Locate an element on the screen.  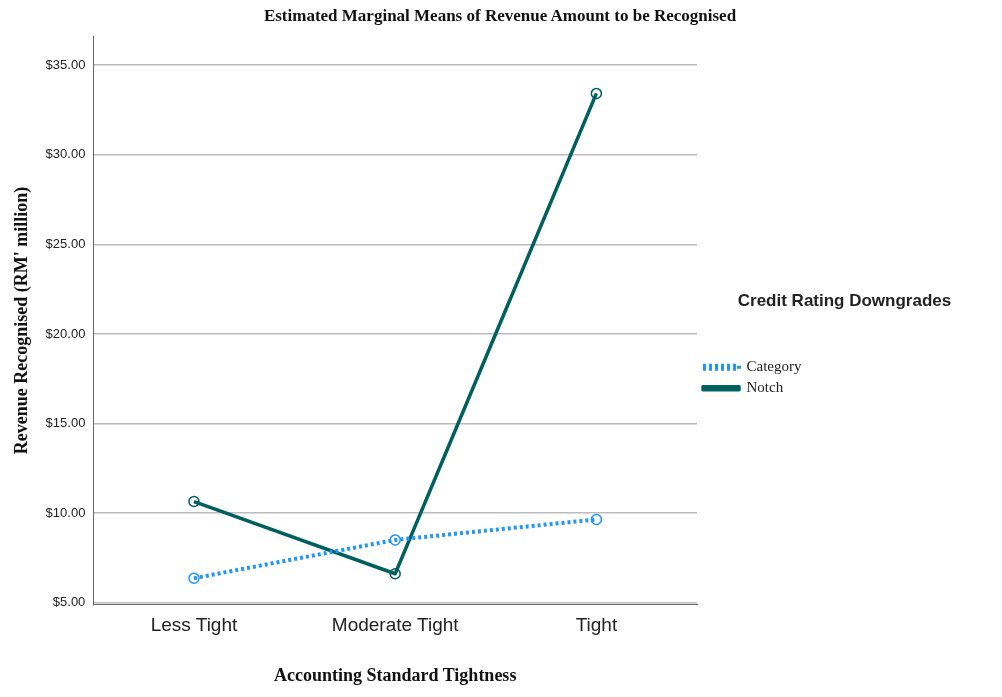
legend-label: Category is located at coordinates (774, 366).